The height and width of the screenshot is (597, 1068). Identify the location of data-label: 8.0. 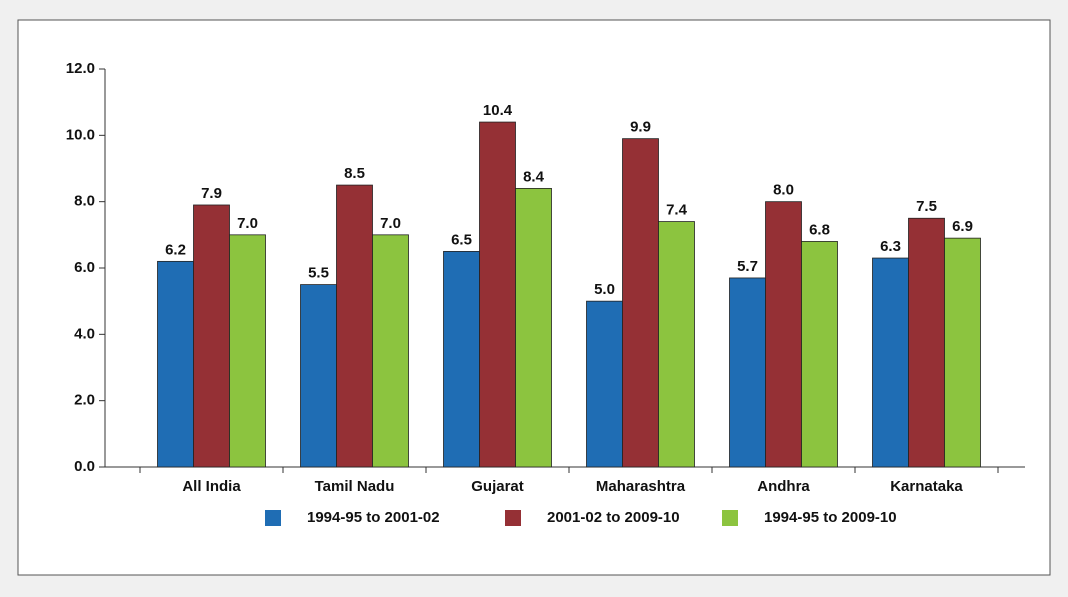
(783, 190).